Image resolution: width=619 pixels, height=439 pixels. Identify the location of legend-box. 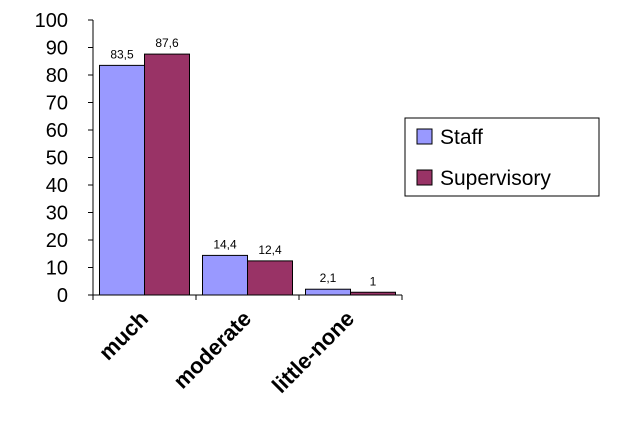
(502, 157).